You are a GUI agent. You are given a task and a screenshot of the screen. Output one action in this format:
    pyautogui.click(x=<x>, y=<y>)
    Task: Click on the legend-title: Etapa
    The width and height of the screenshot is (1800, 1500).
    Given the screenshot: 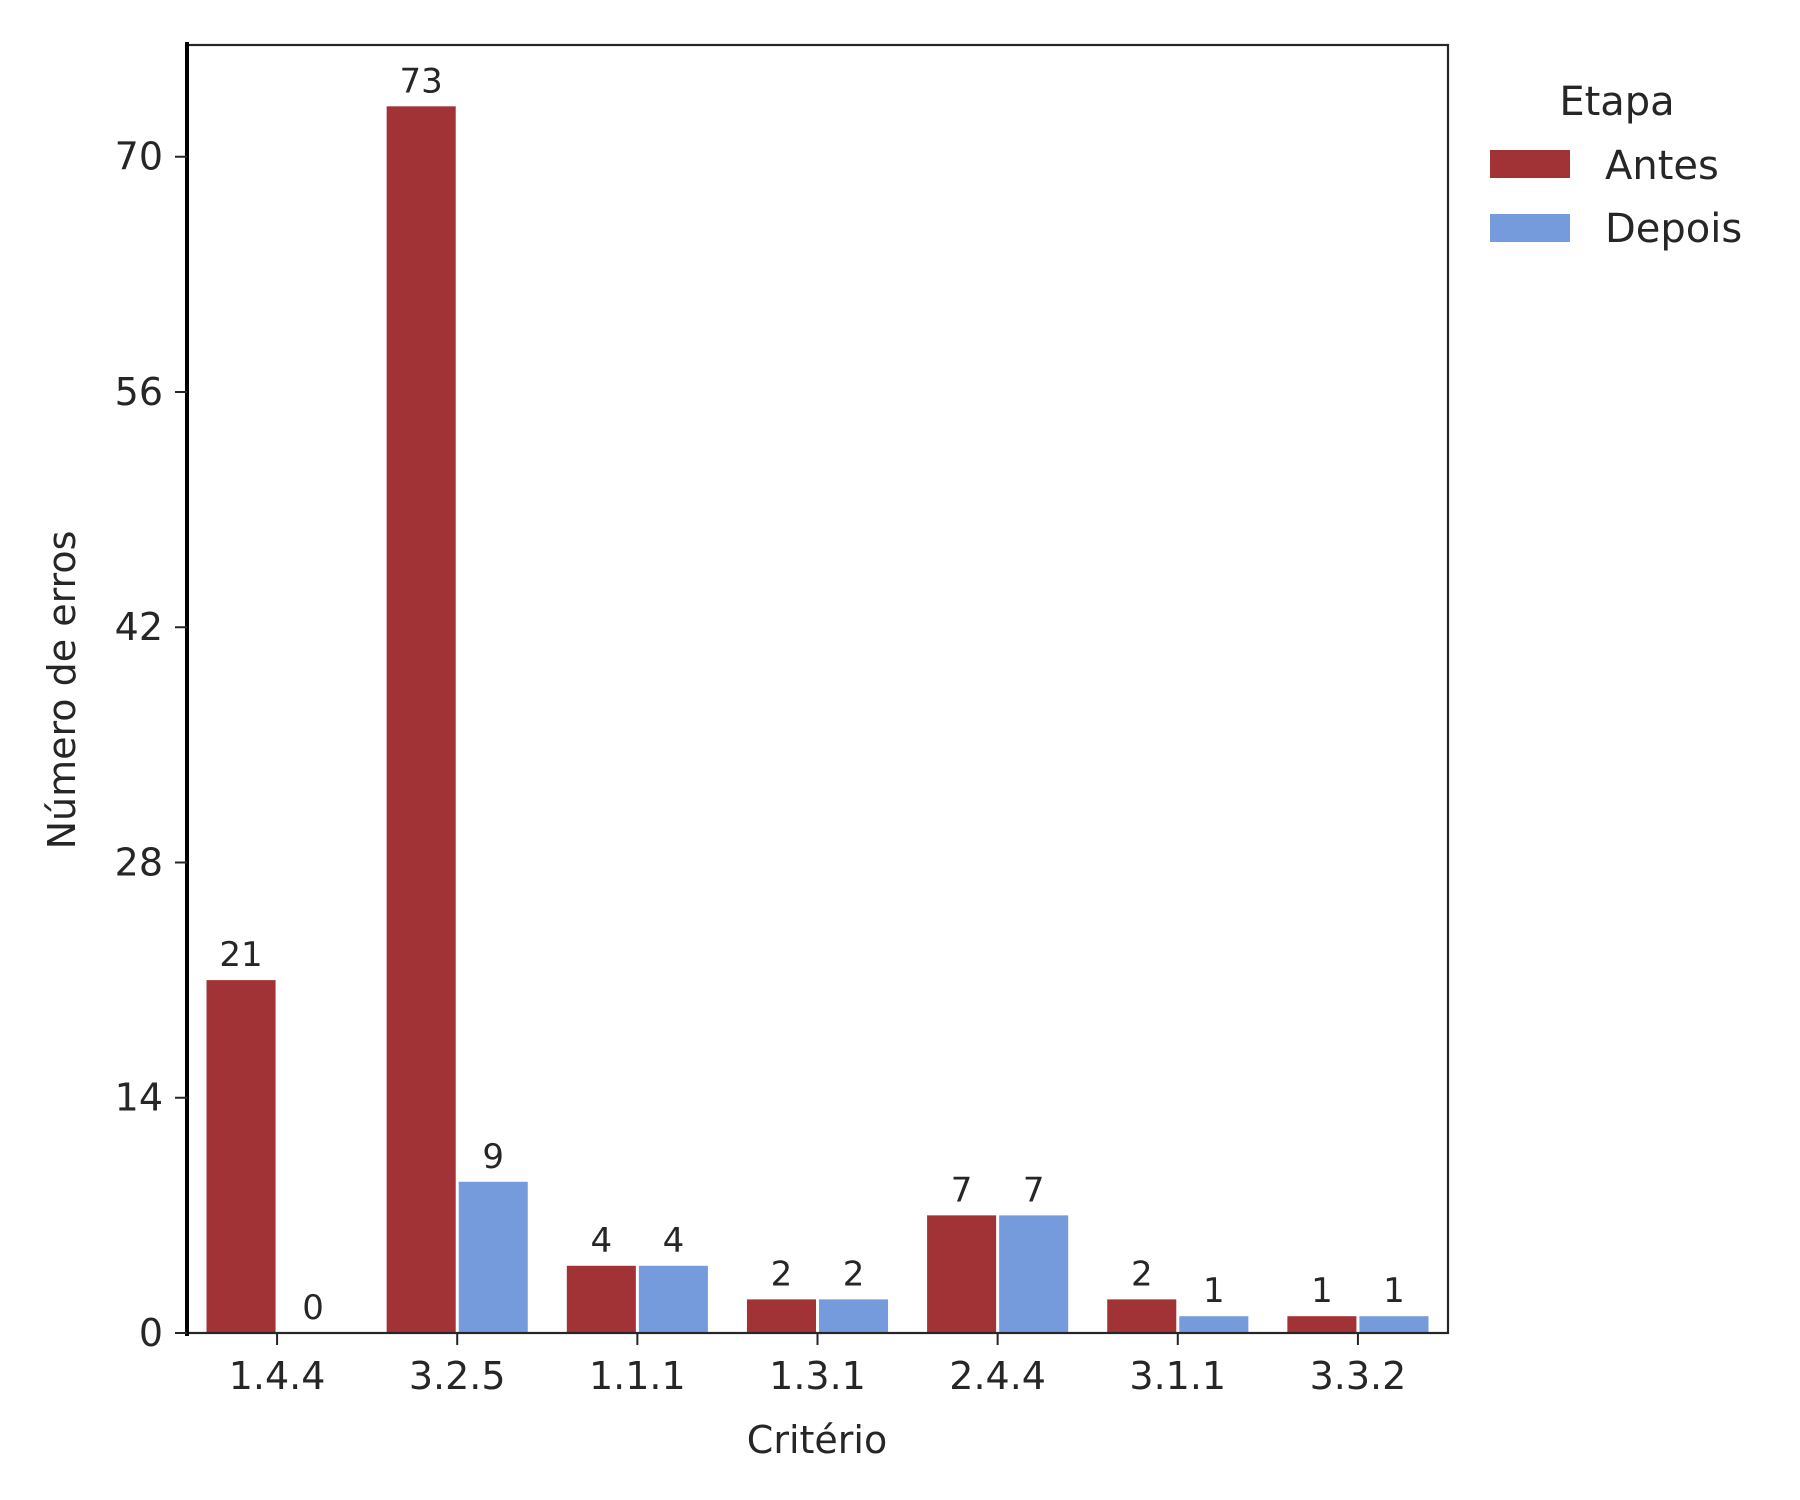 What is the action you would take?
    pyautogui.click(x=1616, y=102)
    